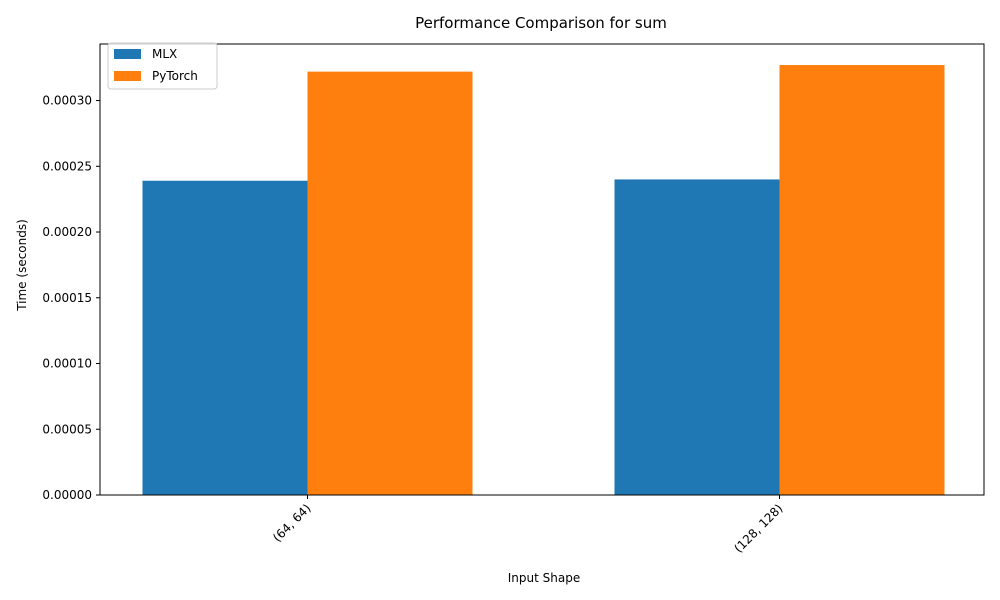  What do you see at coordinates (67, 364) in the screenshot?
I see `y-tick-label: 0.00010` at bounding box center [67, 364].